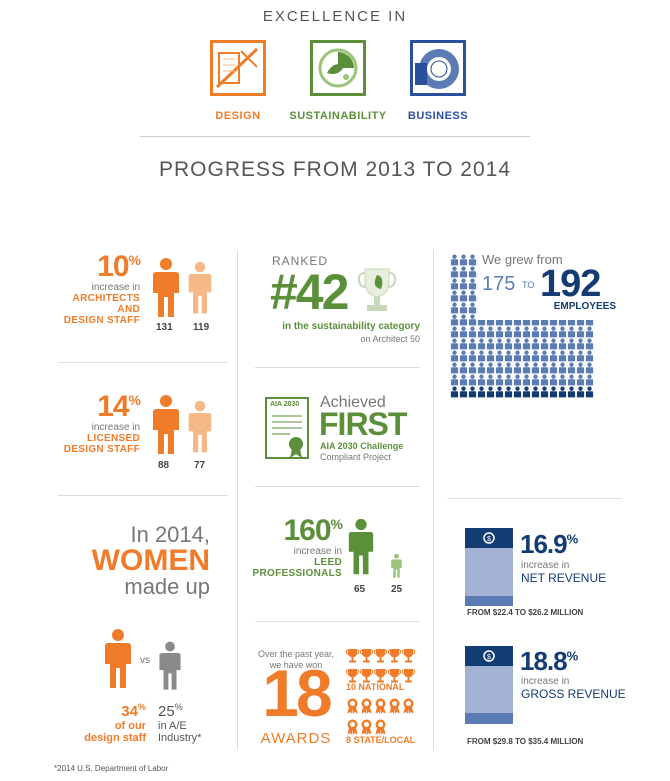 The height and width of the screenshot is (781, 670). Describe the element at coordinates (172, 726) in the screenshot. I see `women-industry-line1: in A/E` at that location.